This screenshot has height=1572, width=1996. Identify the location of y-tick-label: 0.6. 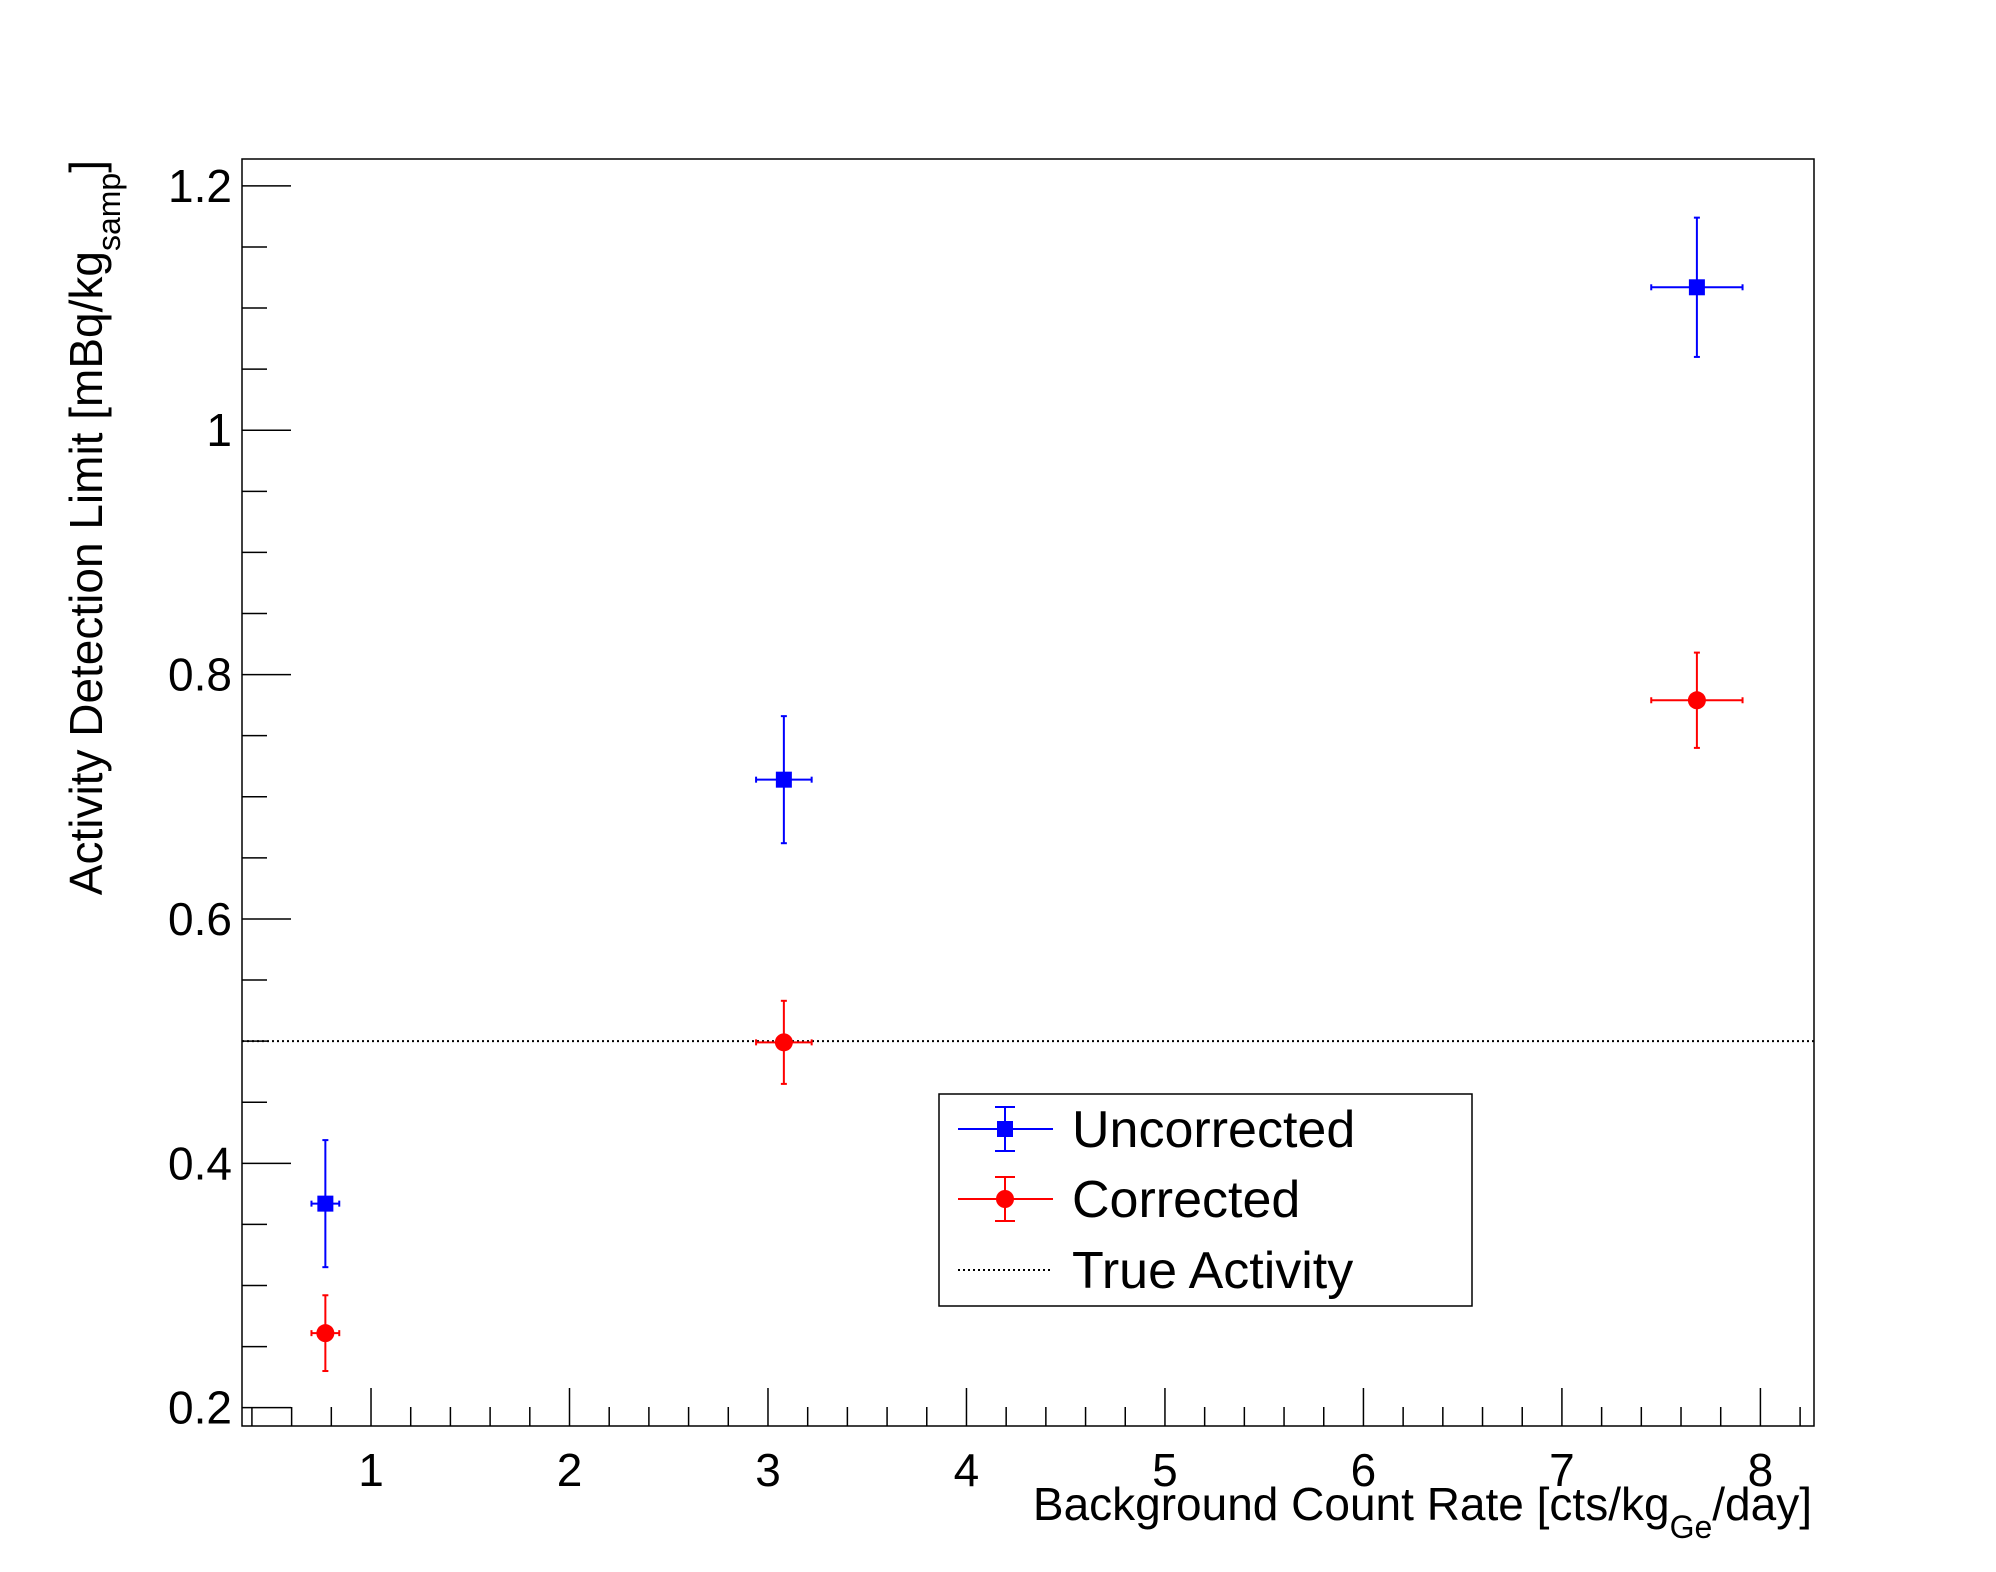
(200, 919).